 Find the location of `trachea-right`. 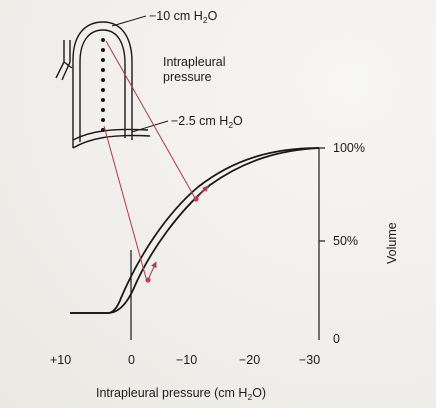

trachea-right is located at coordinates (66, 60).